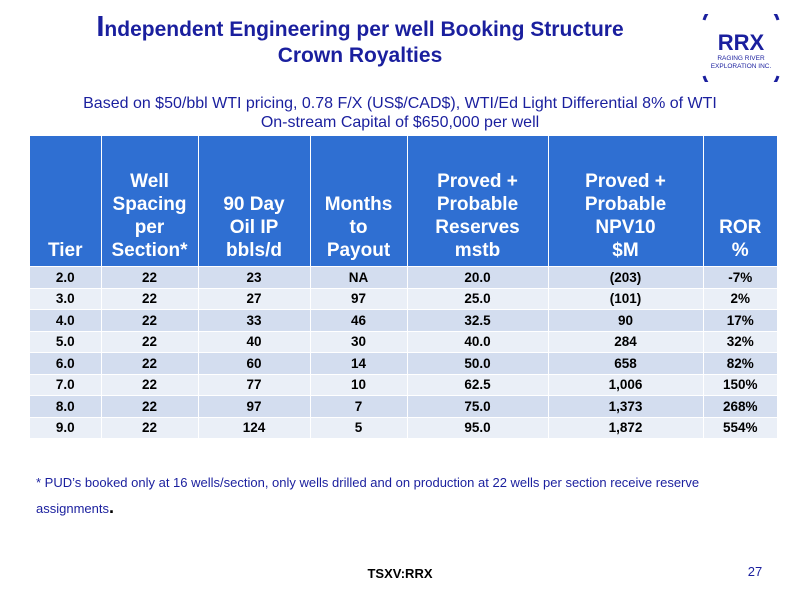  Describe the element at coordinates (254, 250) in the screenshot. I see `header-line: bbls/d` at that location.